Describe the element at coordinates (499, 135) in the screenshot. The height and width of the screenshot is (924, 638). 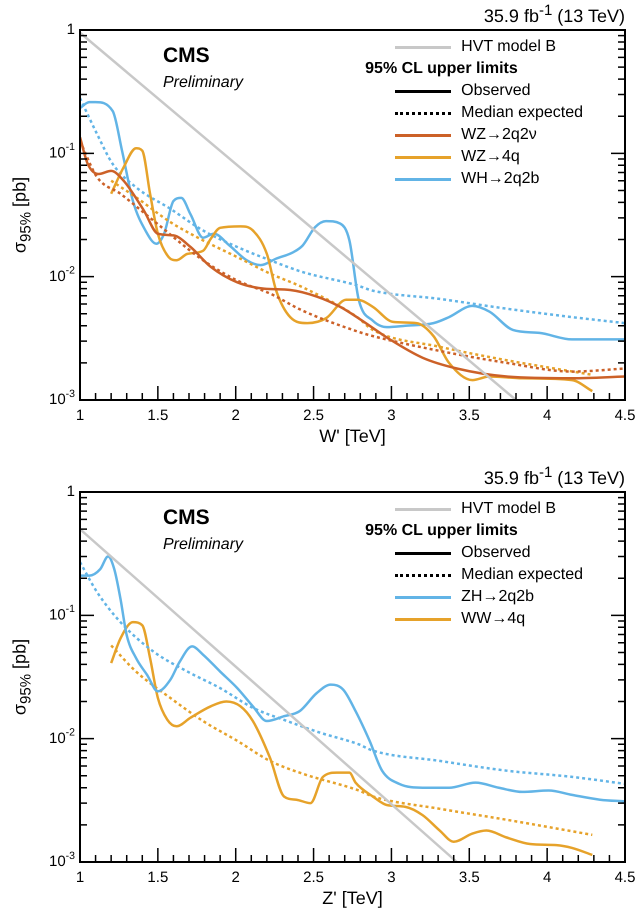
I see `legend-label: WZ→2q2ν` at that location.